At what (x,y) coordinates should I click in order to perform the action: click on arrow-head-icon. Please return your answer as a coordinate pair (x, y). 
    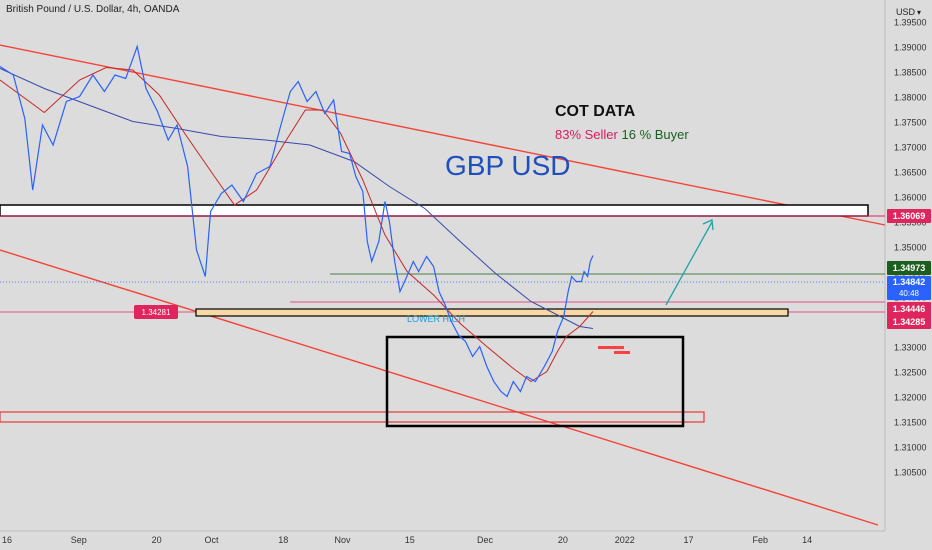
    Looking at the image, I should click on (708, 225).